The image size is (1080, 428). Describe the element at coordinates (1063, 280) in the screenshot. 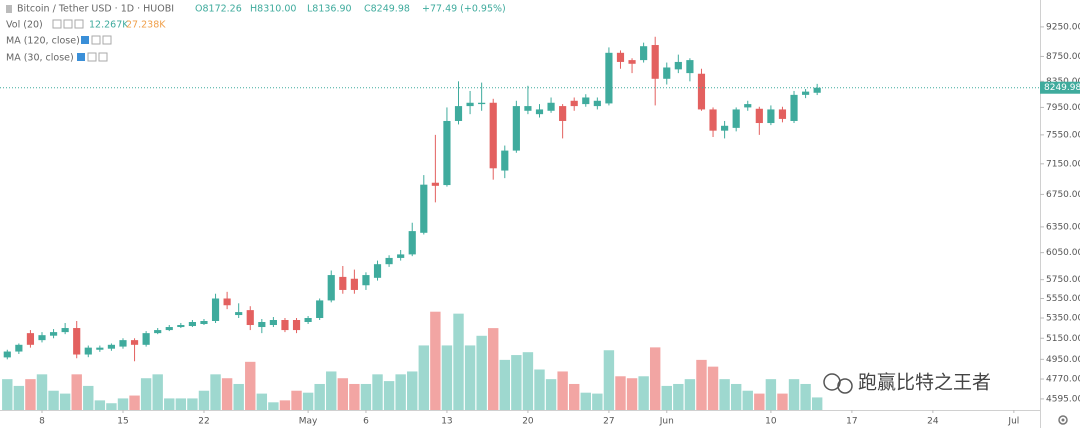

I see `y-tick-label: 5750.00` at that location.